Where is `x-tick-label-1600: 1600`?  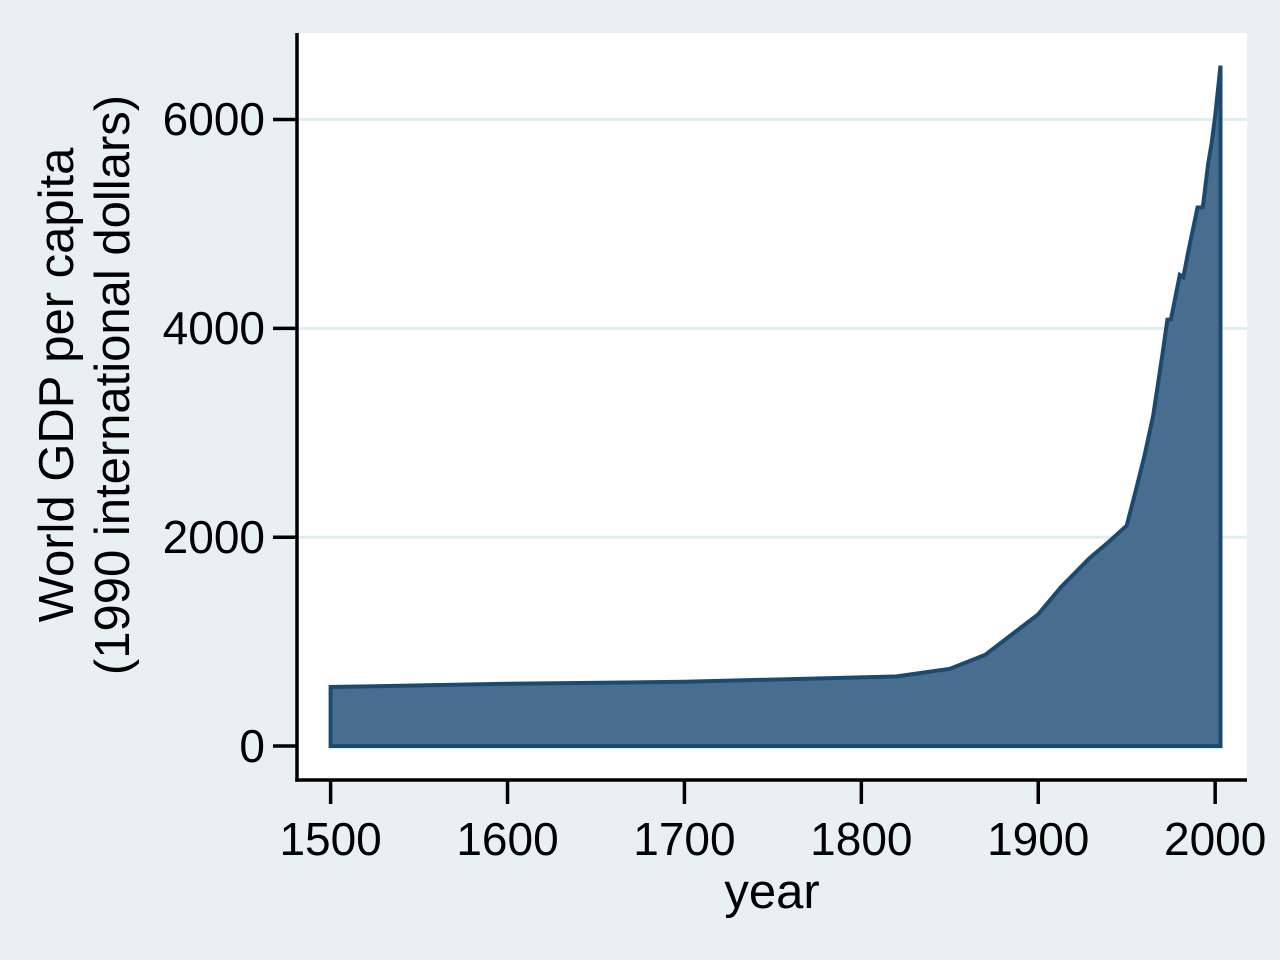
x-tick-label-1600: 1600 is located at coordinates (507, 839).